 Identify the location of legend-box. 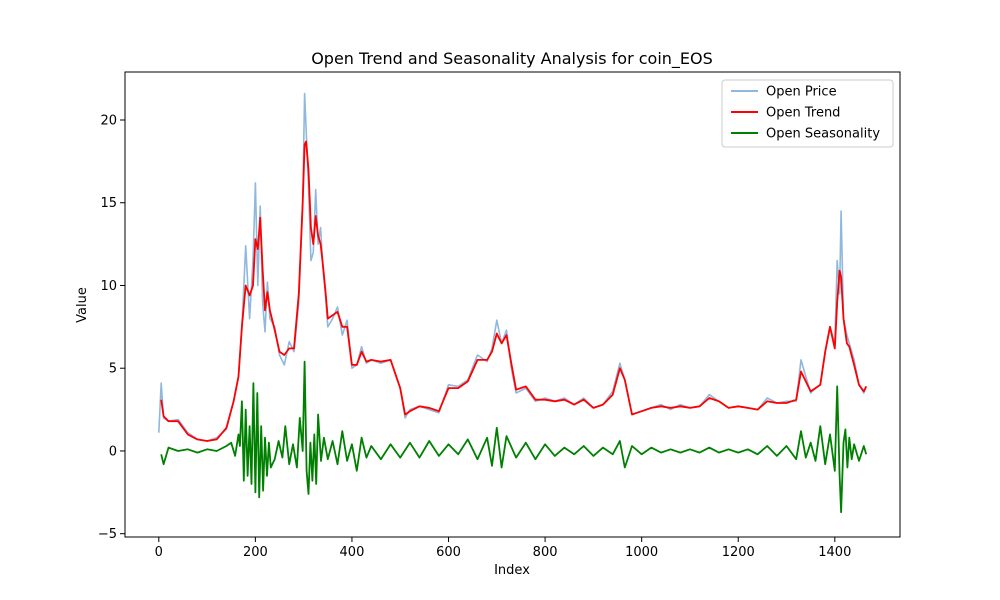
(807, 113).